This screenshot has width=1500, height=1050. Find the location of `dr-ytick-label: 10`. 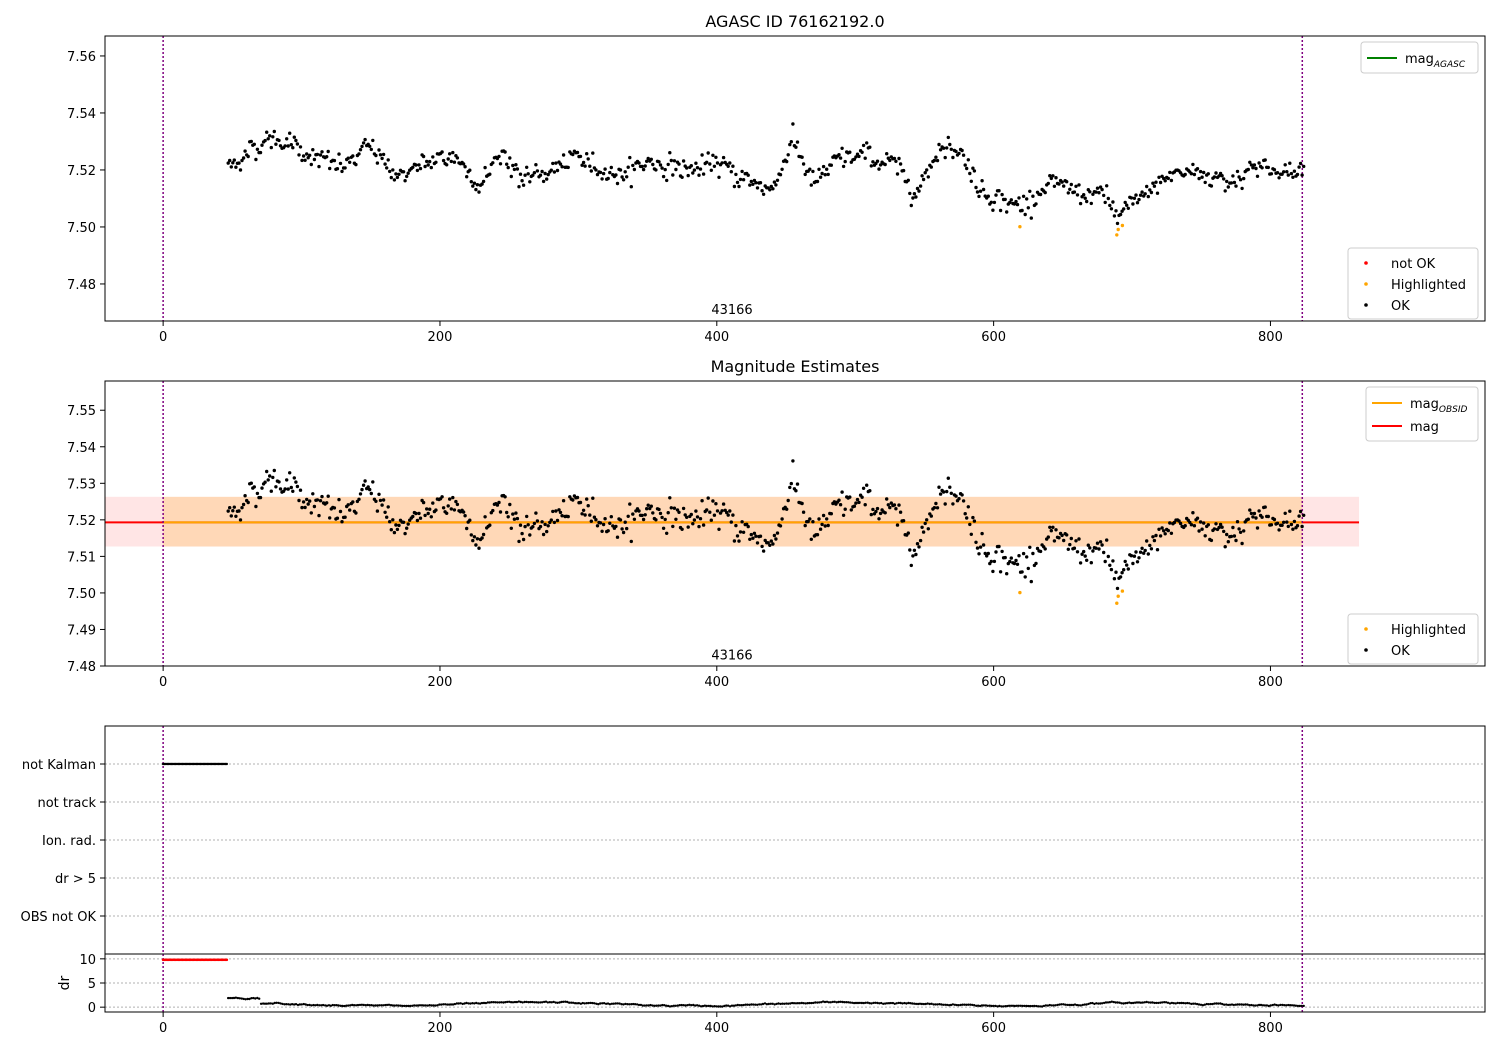

dr-ytick-label: 10 is located at coordinates (87, 960).